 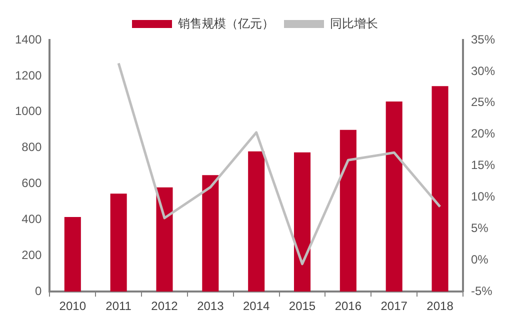 What do you see at coordinates (32, 147) in the screenshot?
I see `y-tick-label: 800` at bounding box center [32, 147].